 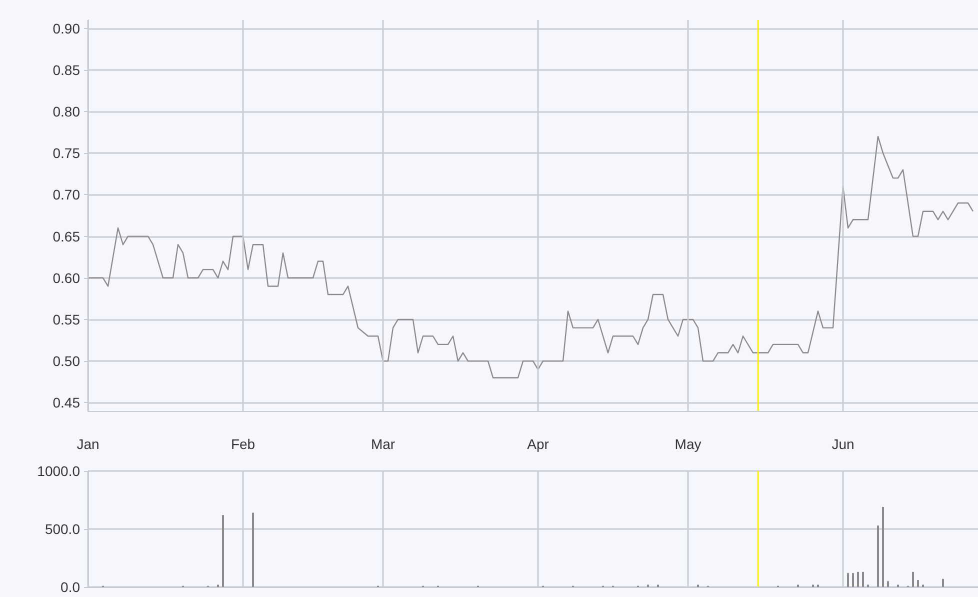 What do you see at coordinates (66, 28) in the screenshot?
I see `y-tick-label: 0.90` at bounding box center [66, 28].